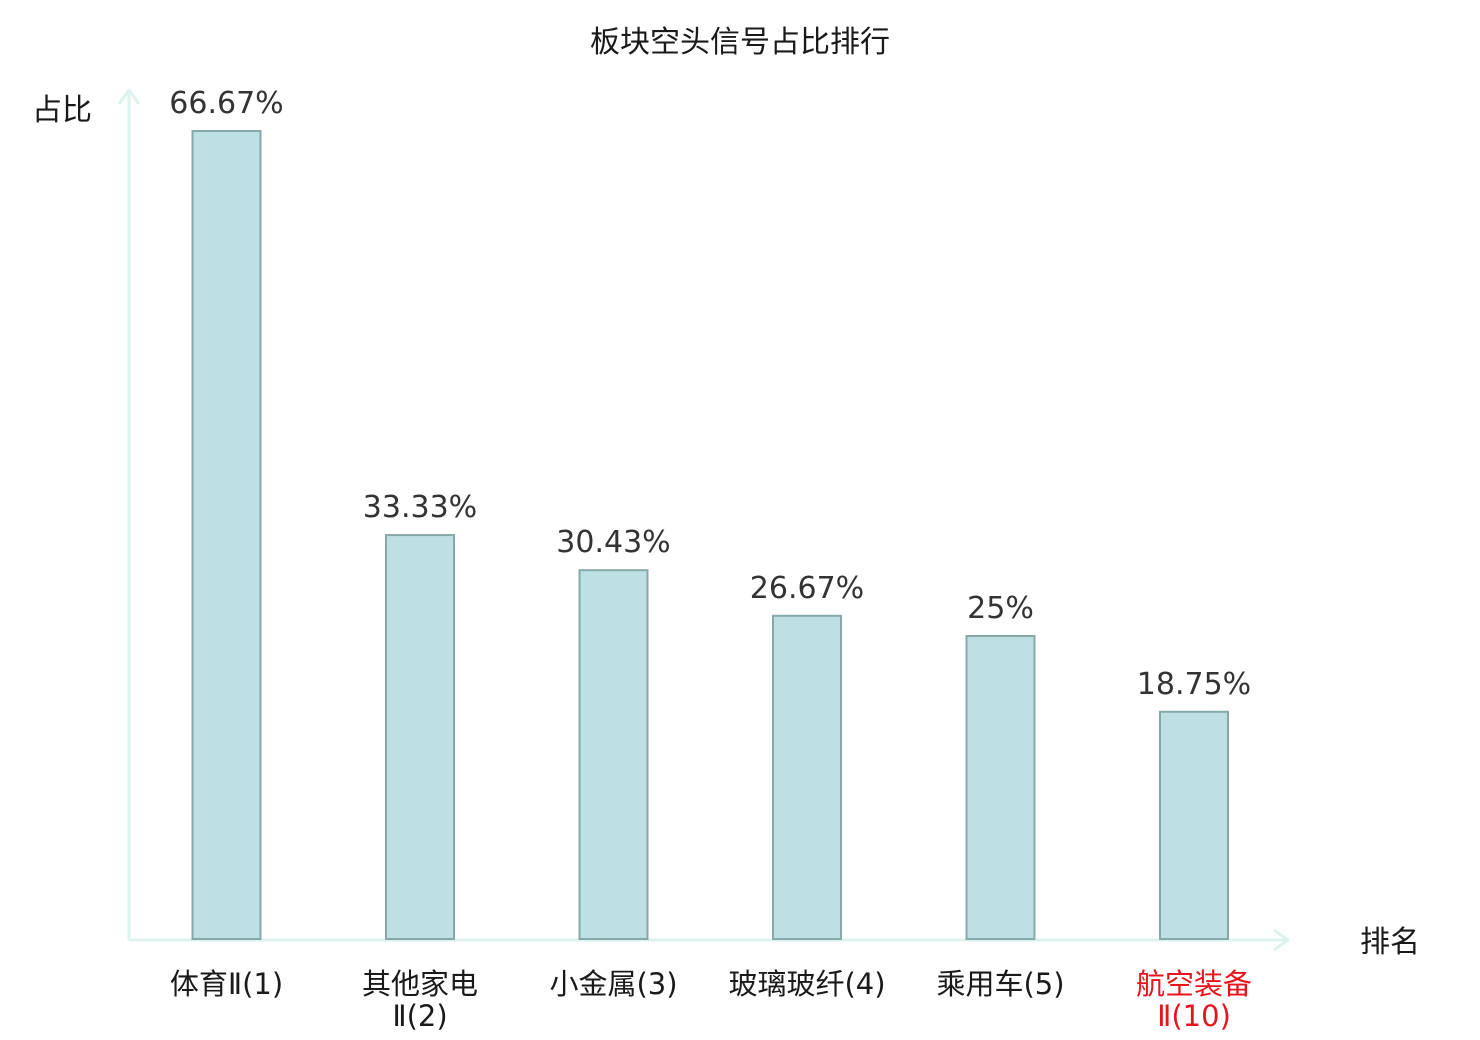 The height and width of the screenshot is (1040, 1480). What do you see at coordinates (1390, 942) in the screenshot?
I see `x-axis-label: 排名` at bounding box center [1390, 942].